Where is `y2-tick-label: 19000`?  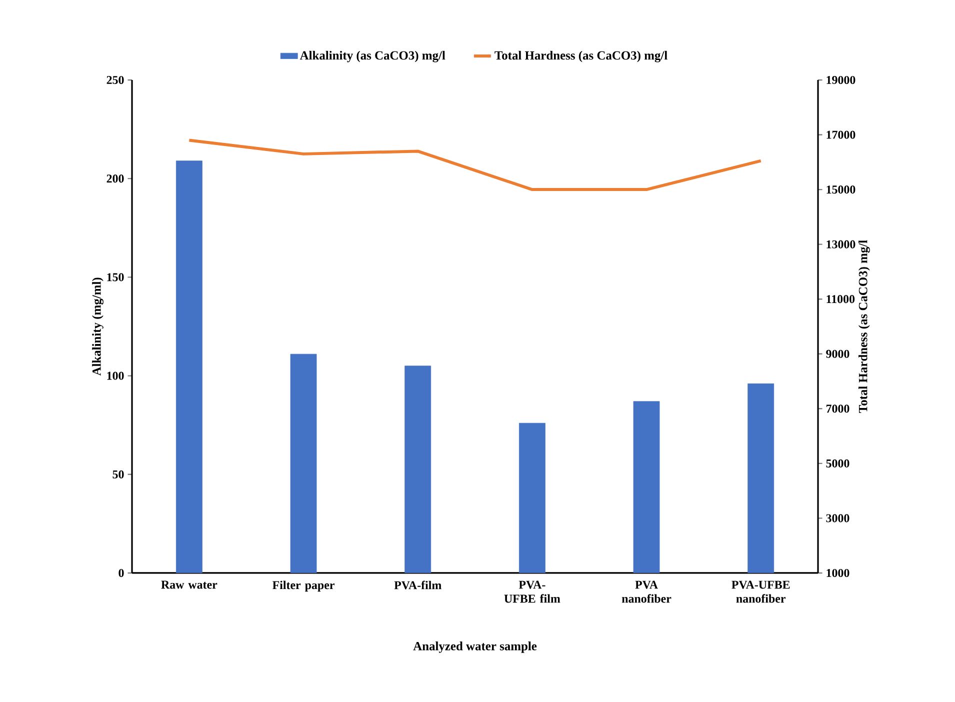
y2-tick-label: 19000 is located at coordinates (841, 80).